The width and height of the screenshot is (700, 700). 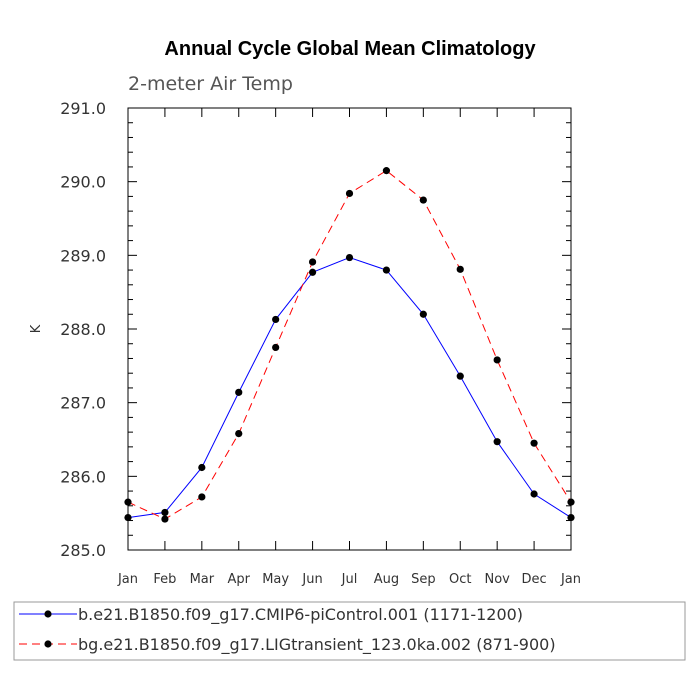 I want to click on x-tick-label: Feb, so click(x=164, y=579).